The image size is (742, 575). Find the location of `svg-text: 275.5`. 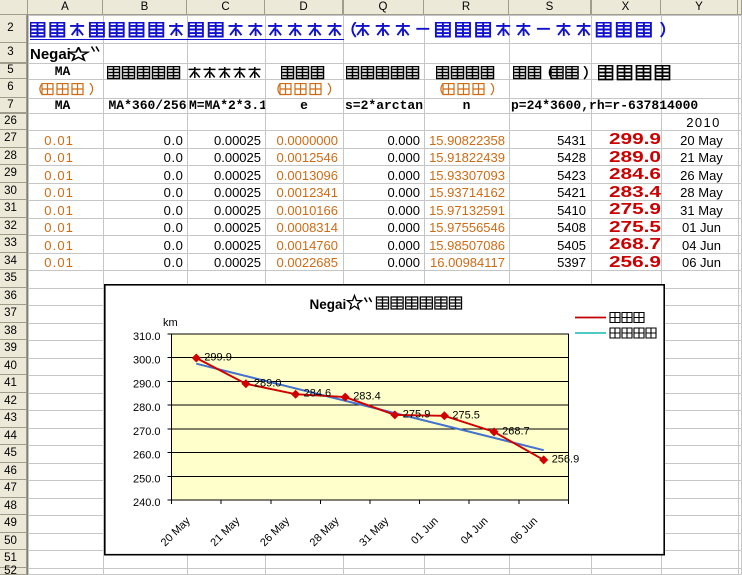

svg-text: 275.5 is located at coordinates (466, 415).